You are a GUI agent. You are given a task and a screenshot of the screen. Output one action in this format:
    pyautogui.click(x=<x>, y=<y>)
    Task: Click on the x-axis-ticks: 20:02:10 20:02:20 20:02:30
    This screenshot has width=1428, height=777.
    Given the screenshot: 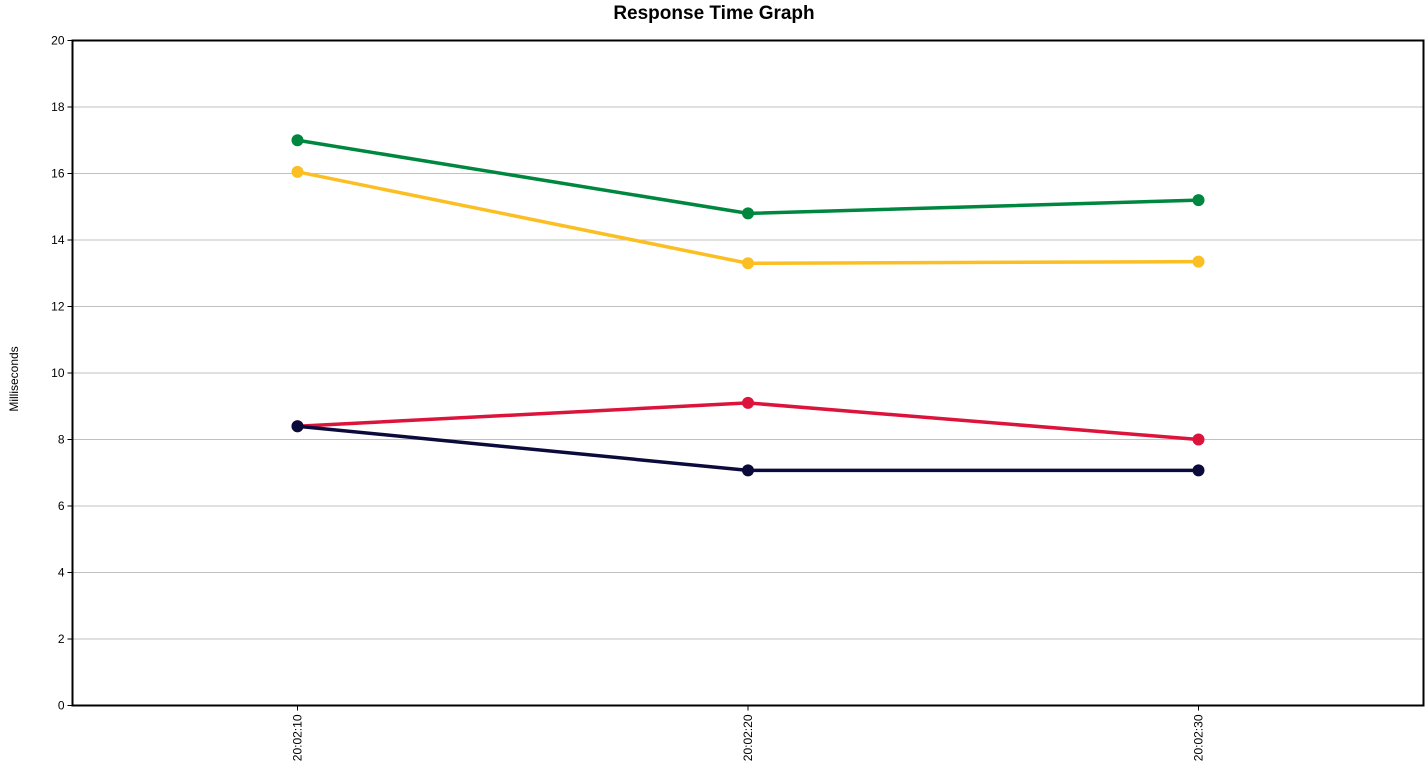 What is the action you would take?
    pyautogui.click(x=748, y=733)
    